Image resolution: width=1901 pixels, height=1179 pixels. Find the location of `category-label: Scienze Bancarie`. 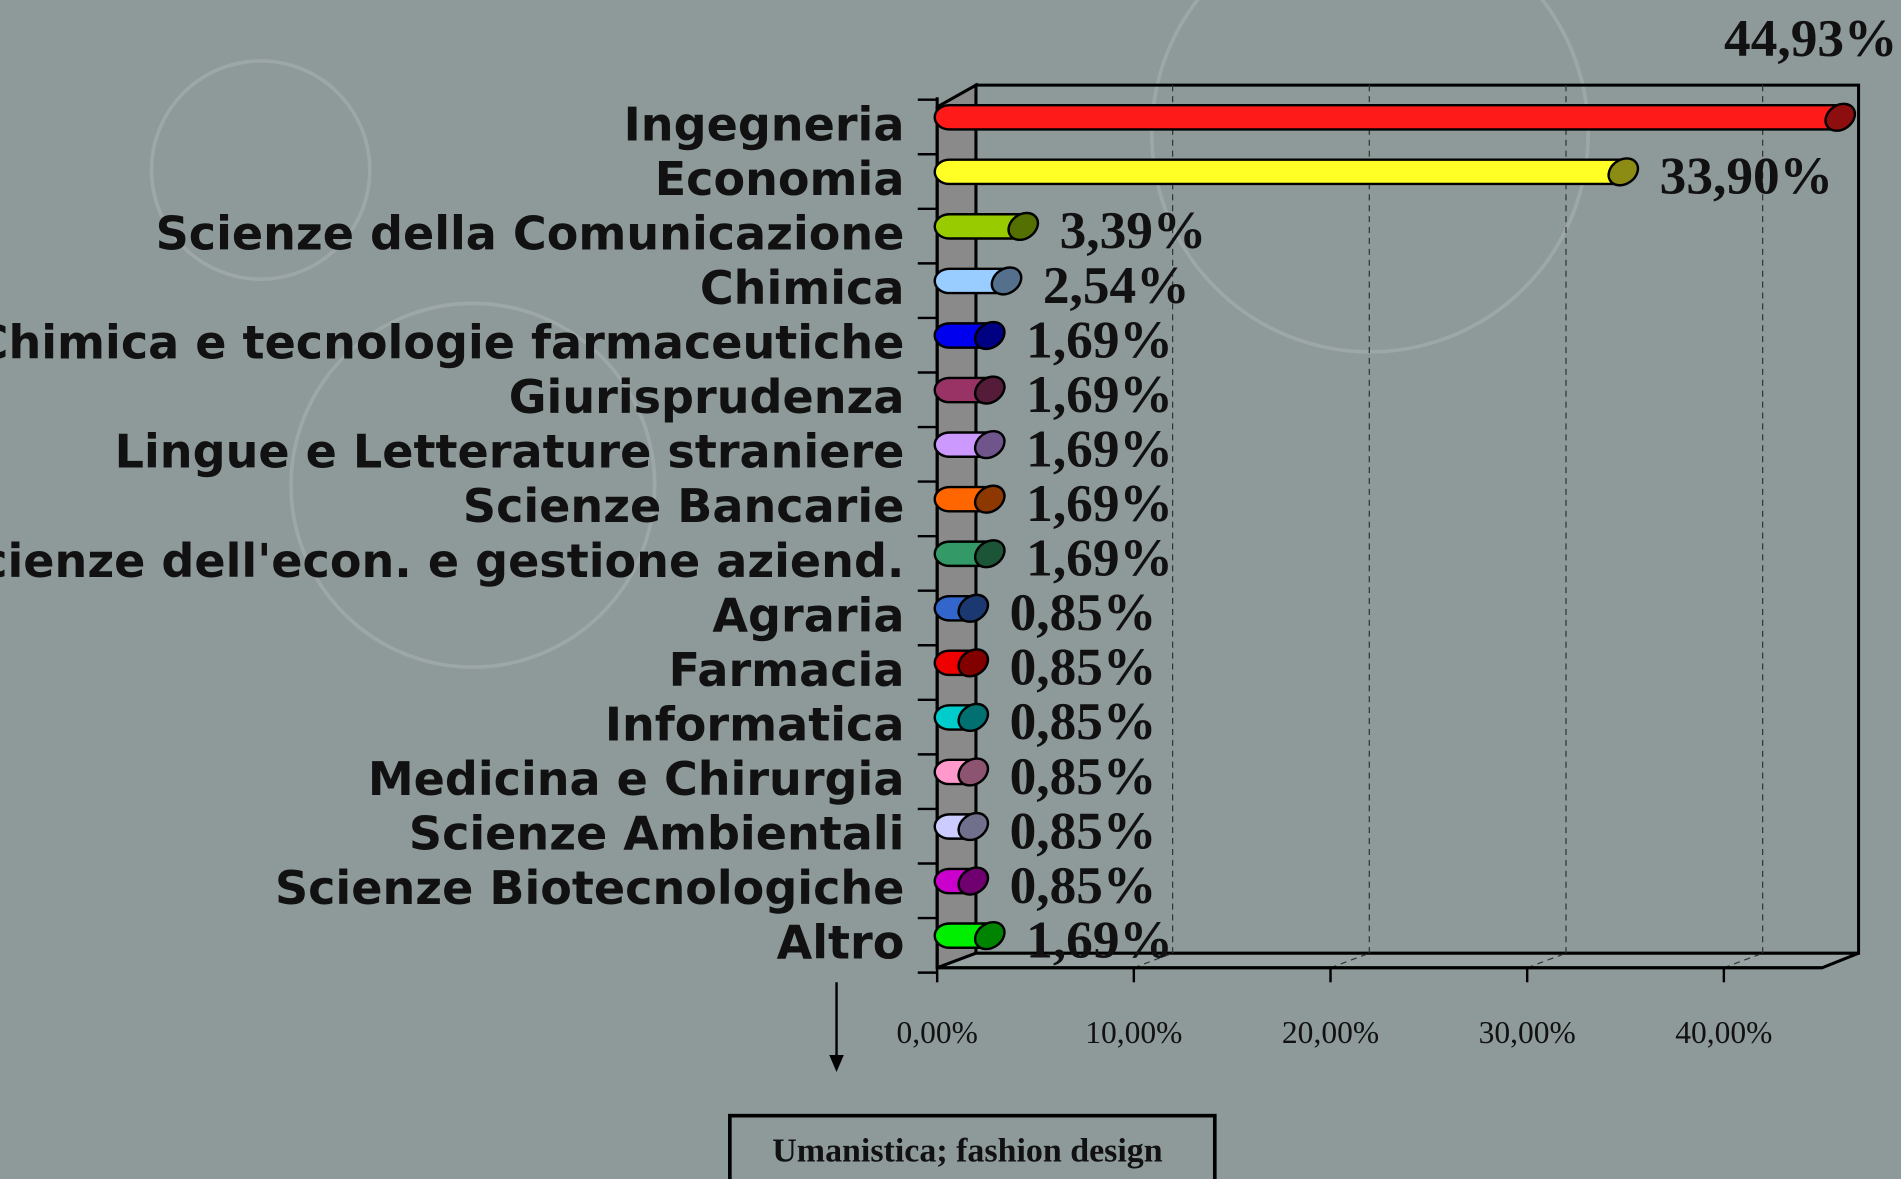

category-label: Scienze Bancarie is located at coordinates (684, 506).